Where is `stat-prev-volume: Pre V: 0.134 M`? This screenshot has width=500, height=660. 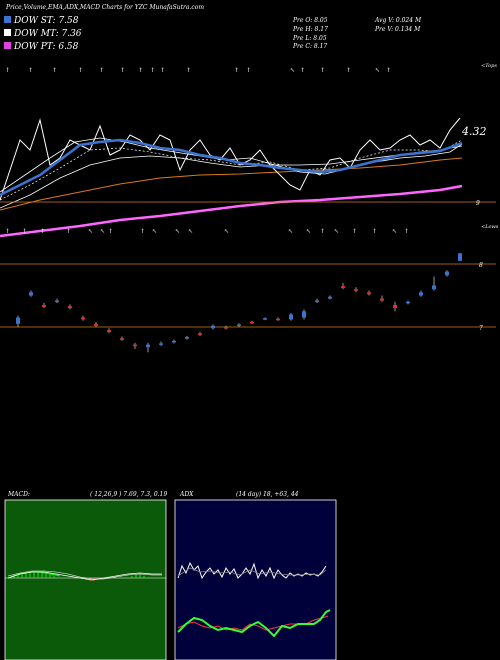 stat-prev-volume: Pre V: 0.134 M is located at coordinates (397, 29).